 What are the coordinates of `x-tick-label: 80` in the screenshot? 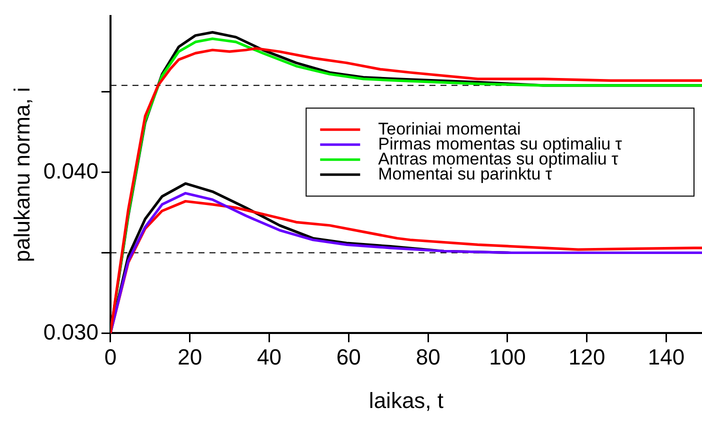 It's located at (428, 357).